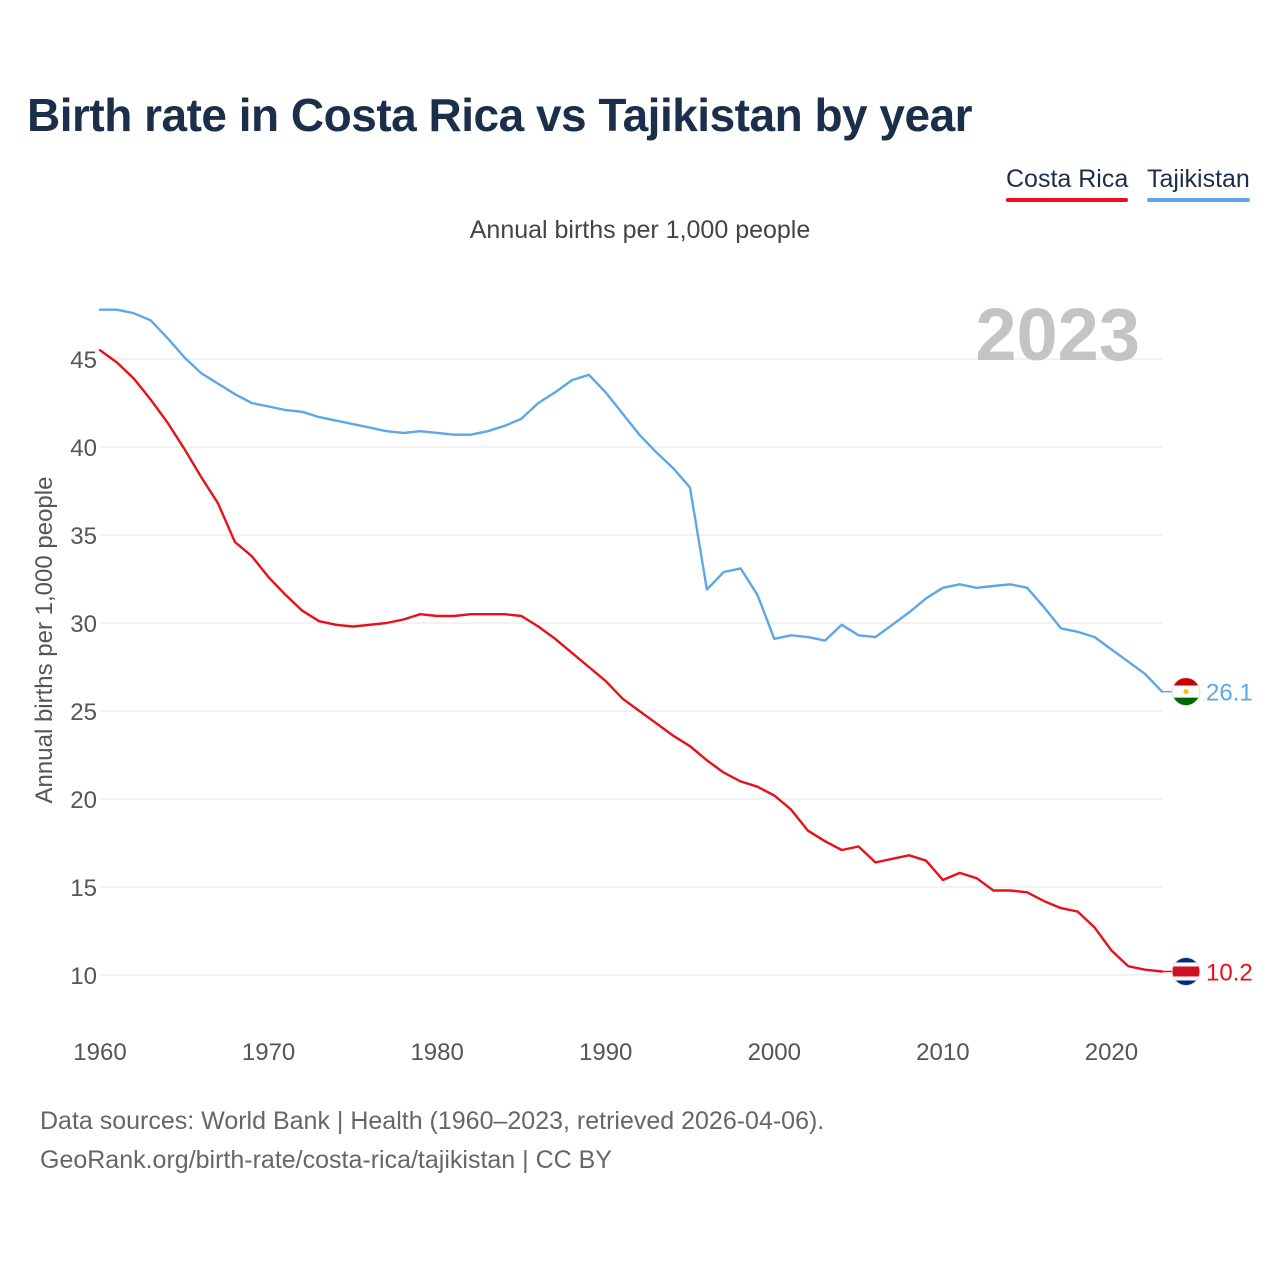 This screenshot has width=1280, height=1280. I want to click on y-tick-label: 45, so click(83, 360).